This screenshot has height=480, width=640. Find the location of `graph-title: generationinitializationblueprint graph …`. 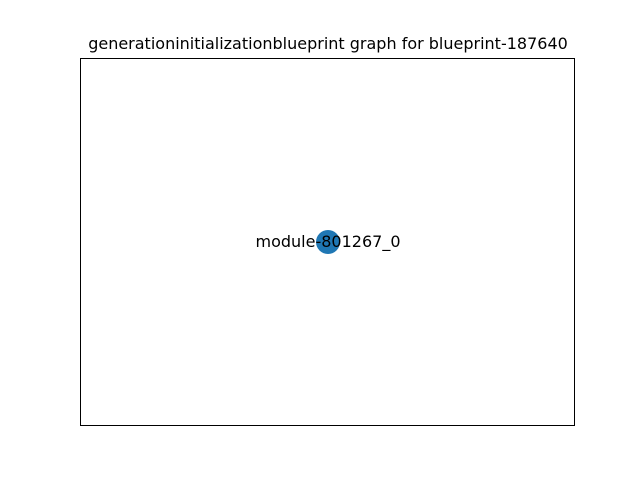

graph-title: generationinitializationblueprint graph … is located at coordinates (328, 43).